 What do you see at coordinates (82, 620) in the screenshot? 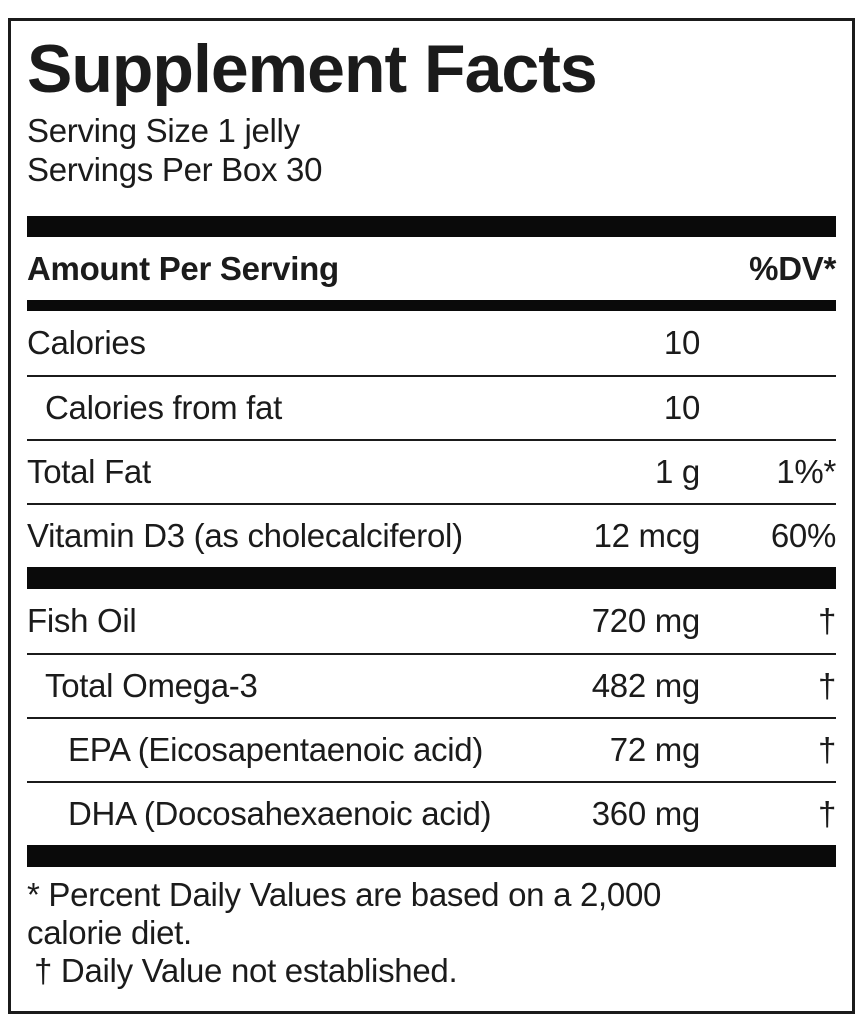
I see `nutrient-name: Fish Oil` at bounding box center [82, 620].